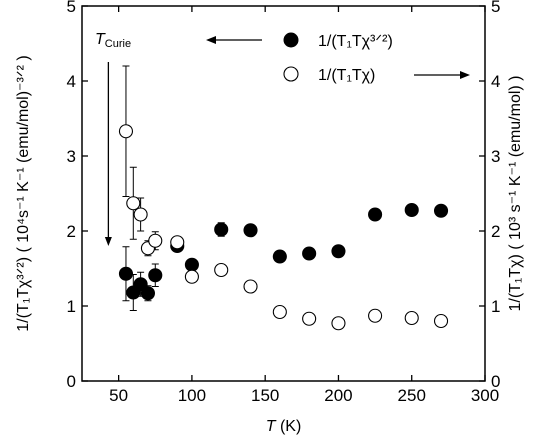 This screenshot has width=535, height=443. I want to click on x-tick-label: 250, so click(412, 395).